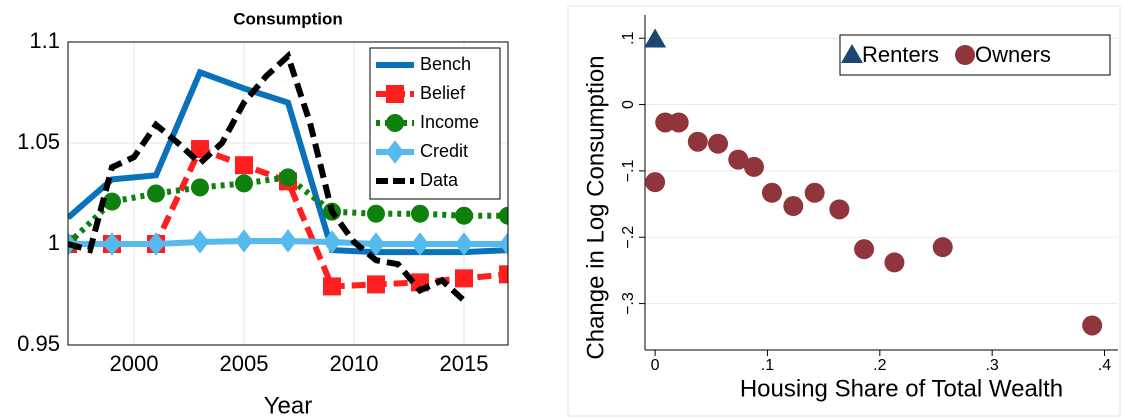  What do you see at coordinates (38, 343) in the screenshot?
I see `y-tick-label: 0.95` at bounding box center [38, 343].